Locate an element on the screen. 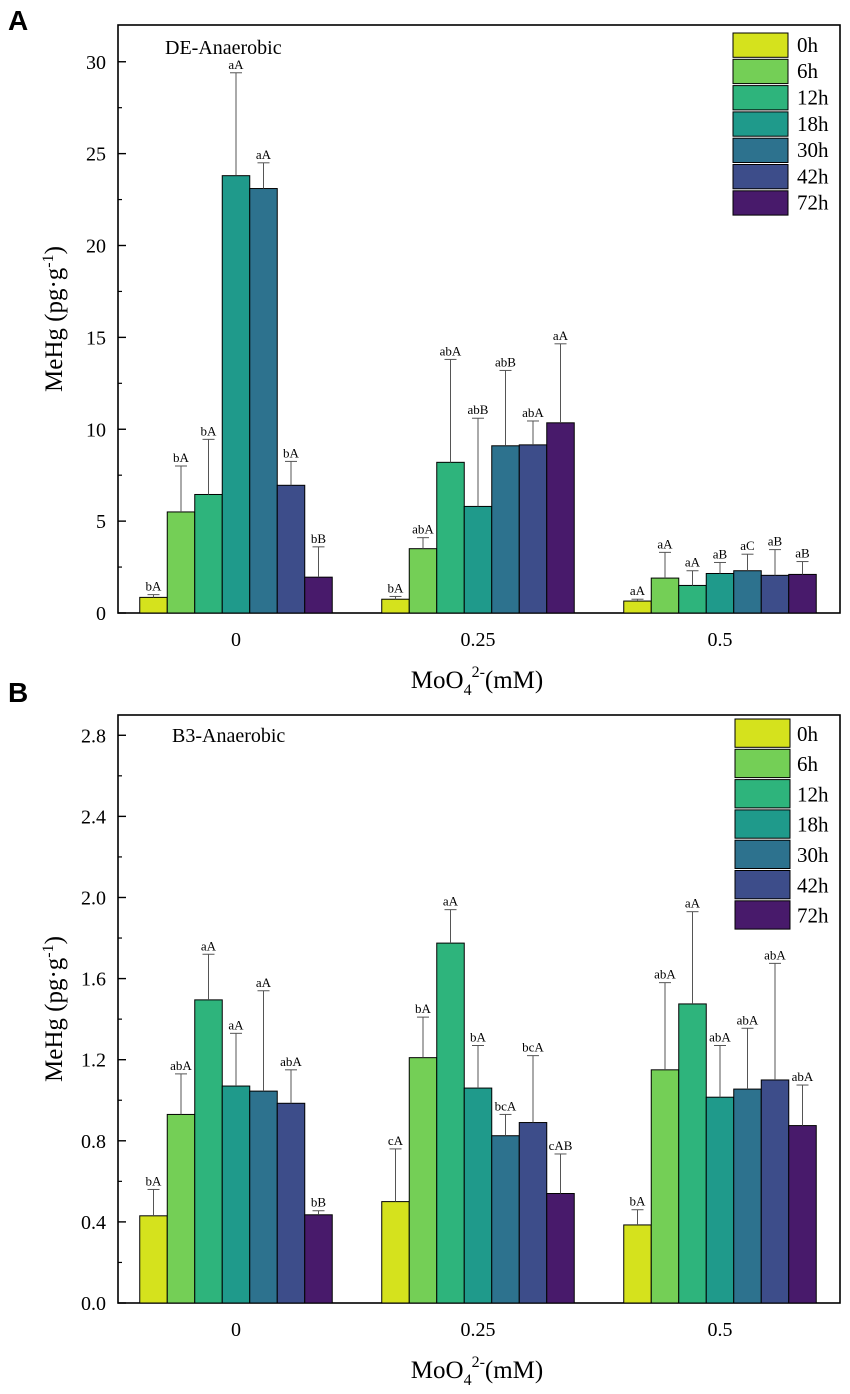 The image size is (850, 1394). x-tick-label: 0 is located at coordinates (236, 640).